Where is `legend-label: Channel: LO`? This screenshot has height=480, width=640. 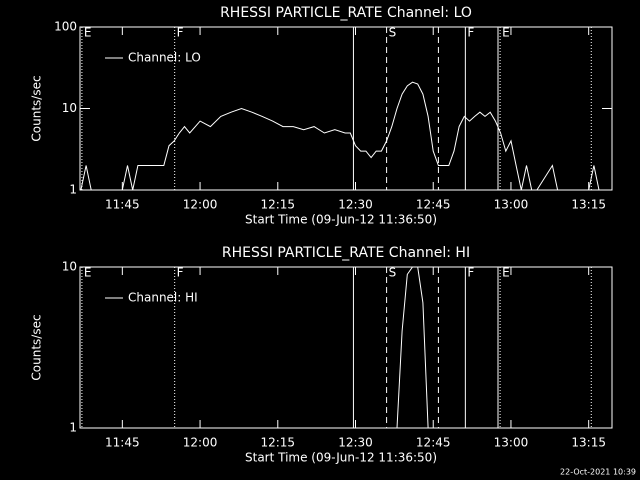 legend-label: Channel: LO is located at coordinates (164, 58).